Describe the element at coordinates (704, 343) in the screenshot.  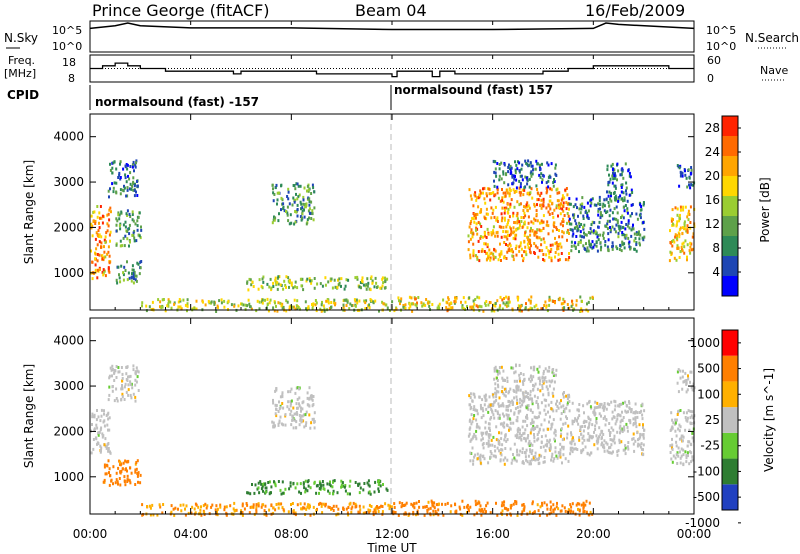
I see `colorbar-tick-label: 1000` at that location.